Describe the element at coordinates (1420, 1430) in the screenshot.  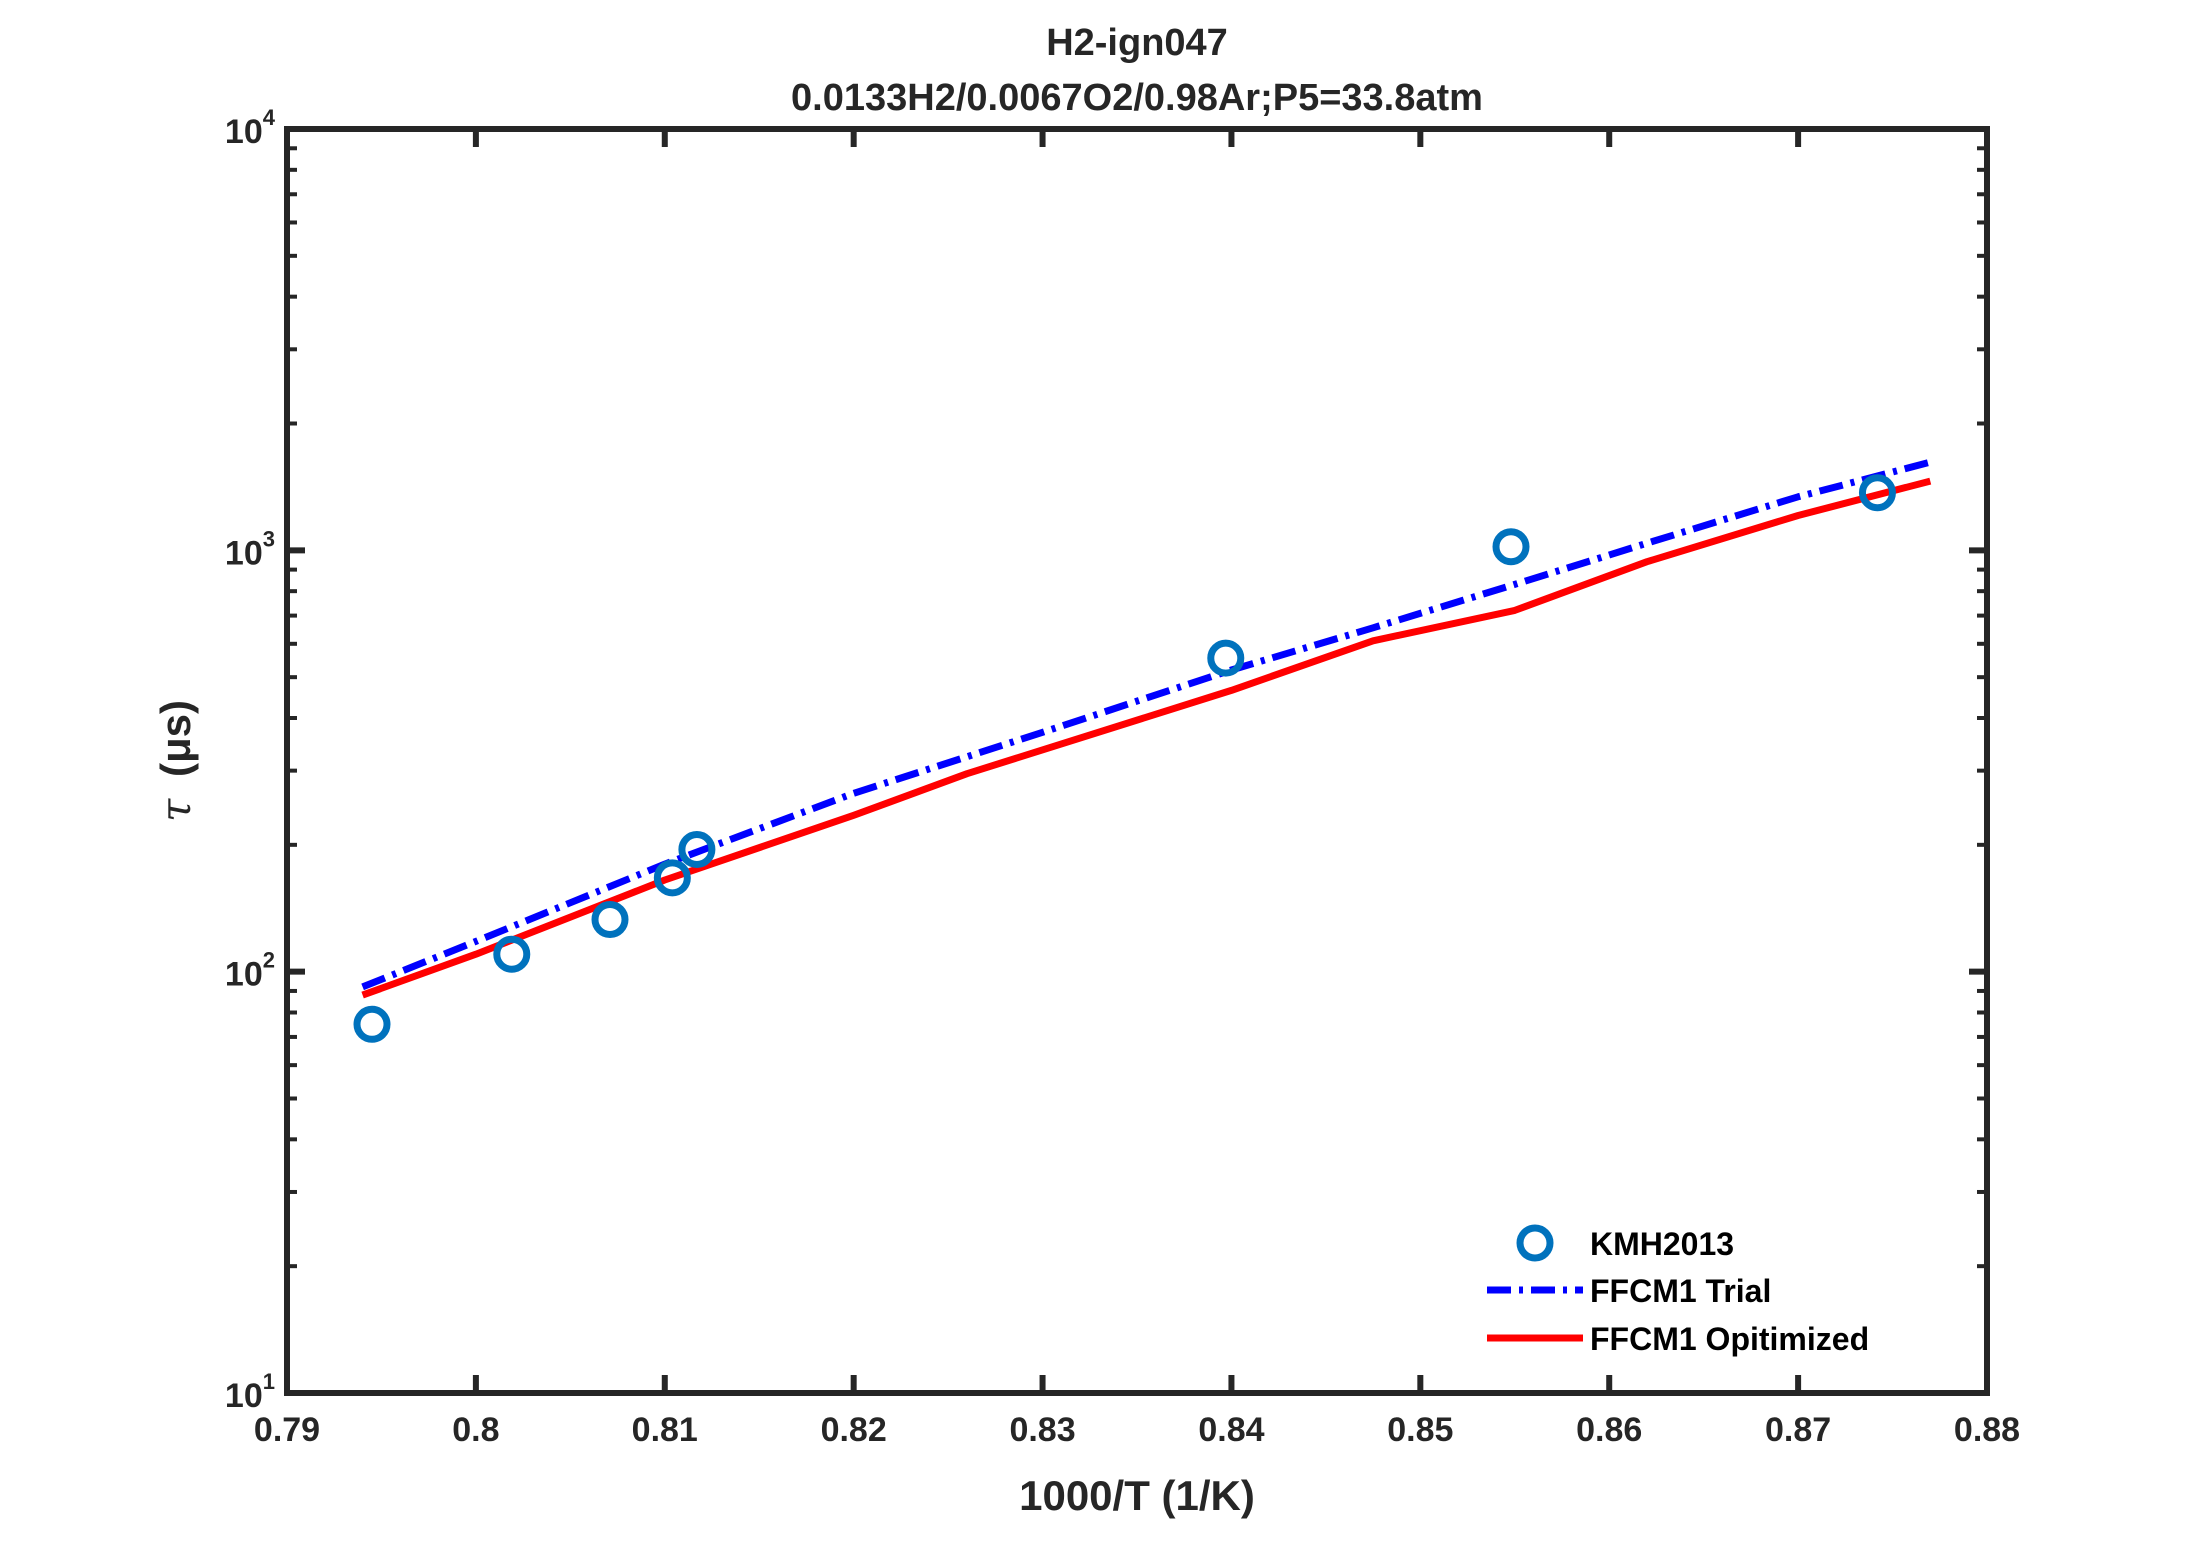
I see `x-tick-label: 0.85` at that location.